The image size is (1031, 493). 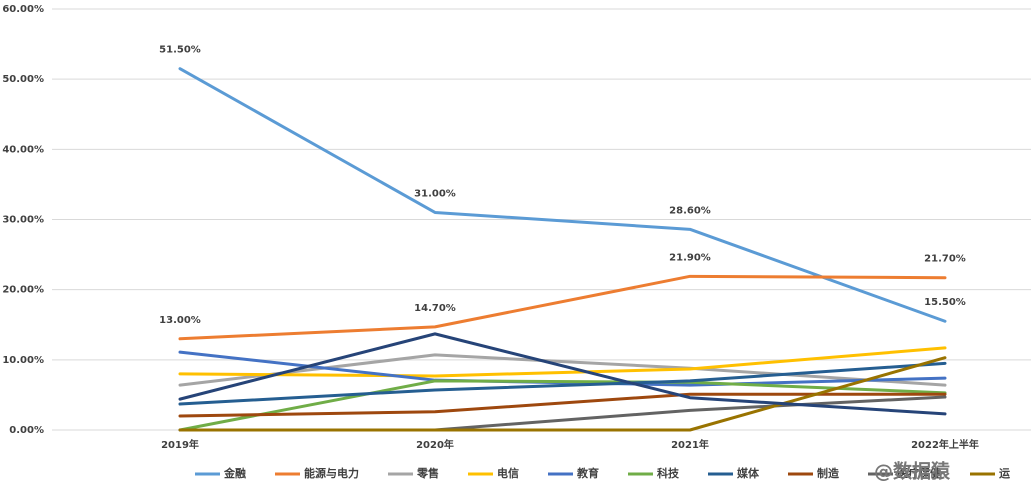 What do you see at coordinates (945, 302) in the screenshot?
I see `data-label: 15.50%` at bounding box center [945, 302].